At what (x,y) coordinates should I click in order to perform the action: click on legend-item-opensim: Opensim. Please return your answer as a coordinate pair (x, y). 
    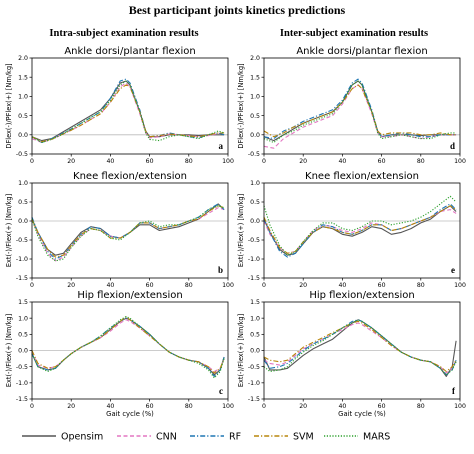
    Looking at the image, I should click on (62, 437).